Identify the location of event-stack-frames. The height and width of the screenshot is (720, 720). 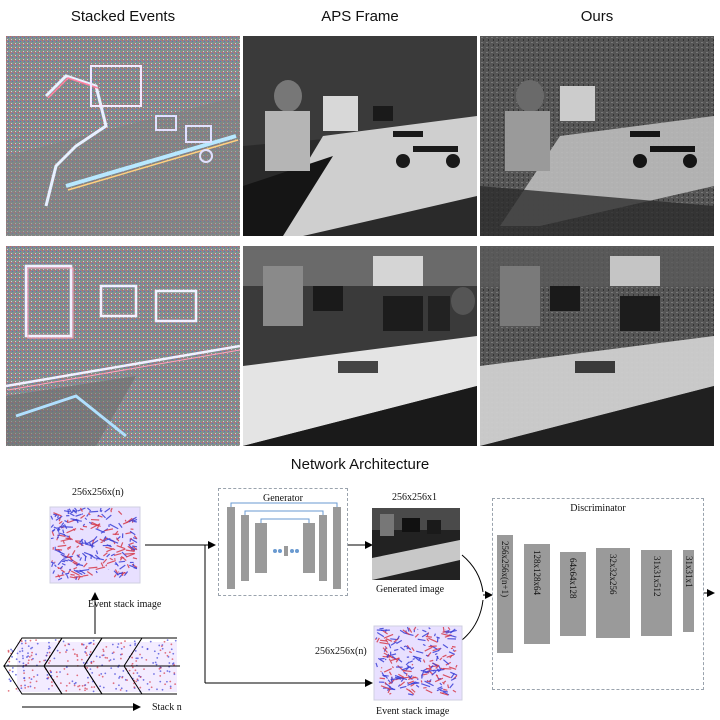
(92, 666).